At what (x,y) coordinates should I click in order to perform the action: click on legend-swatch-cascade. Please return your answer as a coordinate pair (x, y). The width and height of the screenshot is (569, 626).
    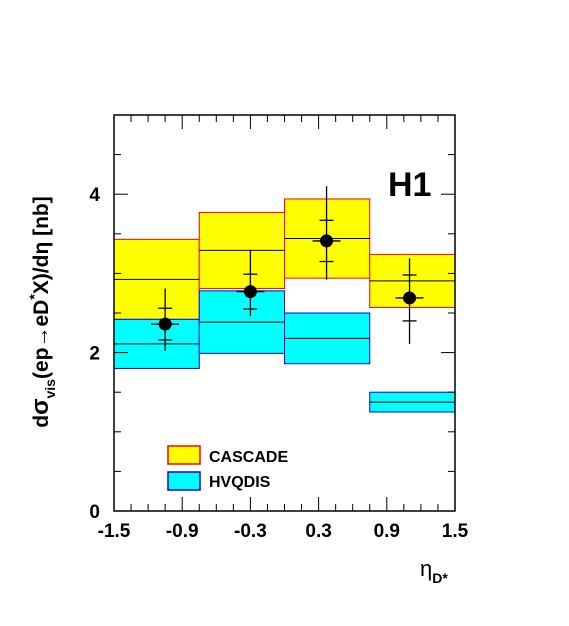
    Looking at the image, I should click on (184, 455).